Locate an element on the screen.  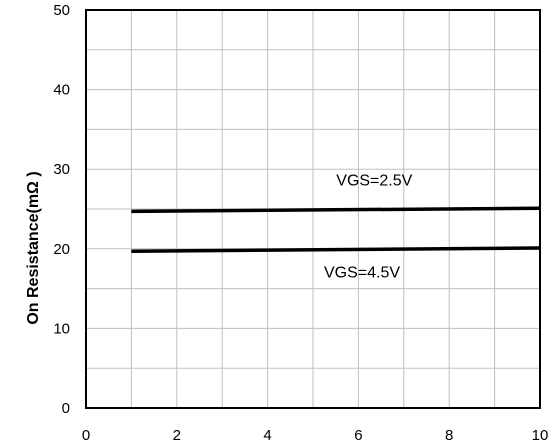
series-annotations: VGS=2.5V VGS=4.5V is located at coordinates (368, 226).